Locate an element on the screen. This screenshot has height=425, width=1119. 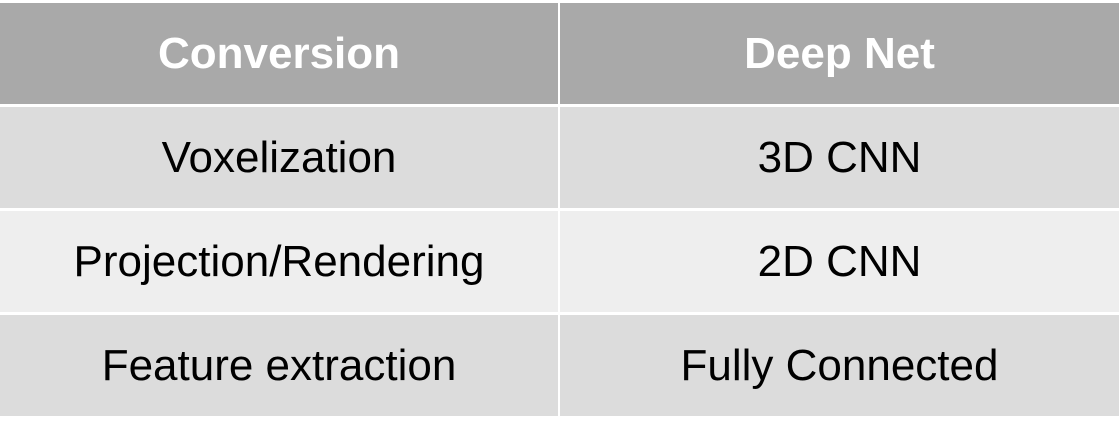
header-conversion: Conversion is located at coordinates (280, 55).